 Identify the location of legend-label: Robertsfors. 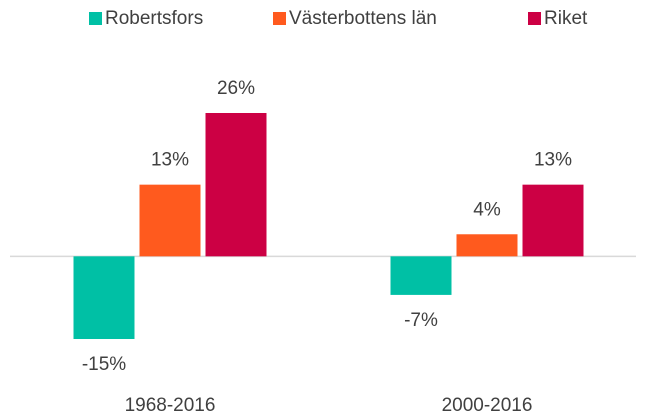
(154, 18).